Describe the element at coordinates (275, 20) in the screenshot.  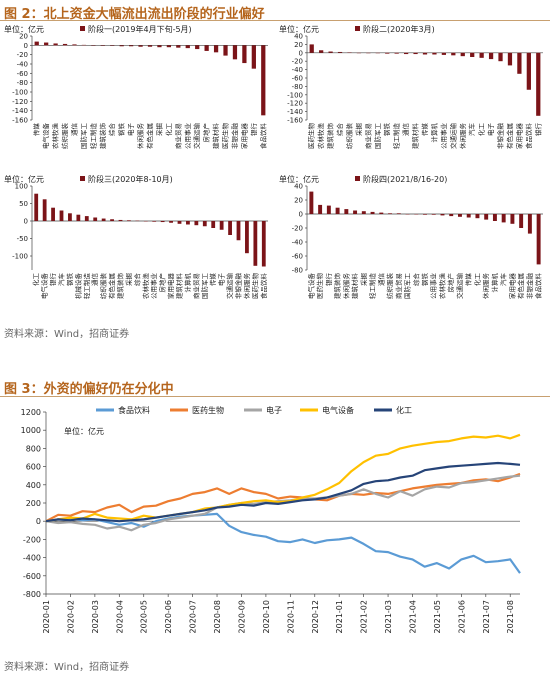
I see `figure2-title-rule` at that location.